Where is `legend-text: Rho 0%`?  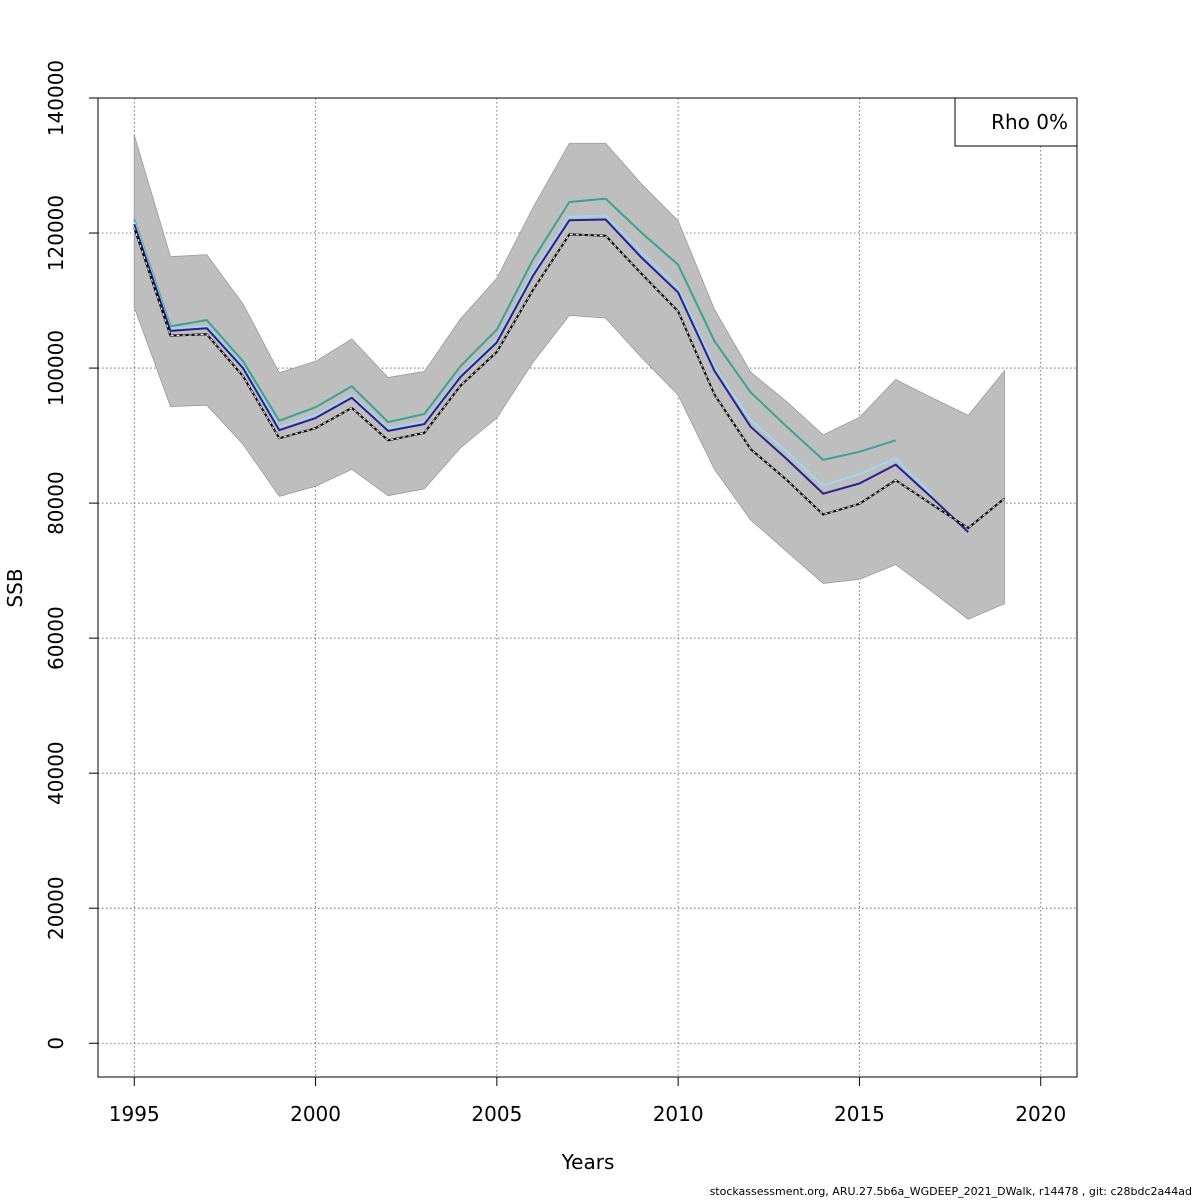
legend-text: Rho 0% is located at coordinates (1029, 122).